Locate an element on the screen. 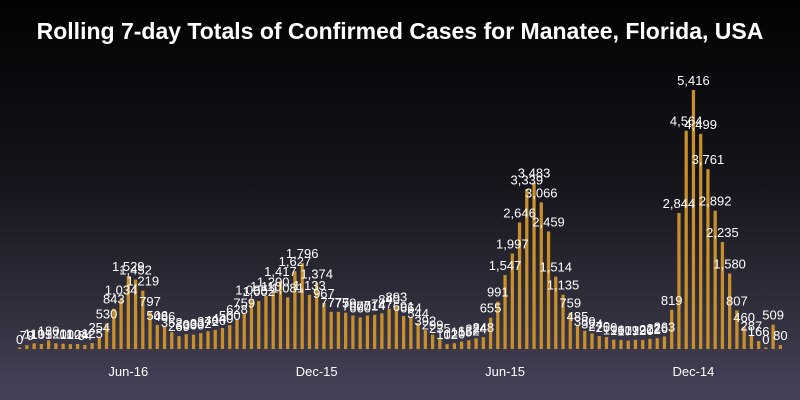 This screenshot has width=800, height=400. data-label: 299 is located at coordinates (433, 325).